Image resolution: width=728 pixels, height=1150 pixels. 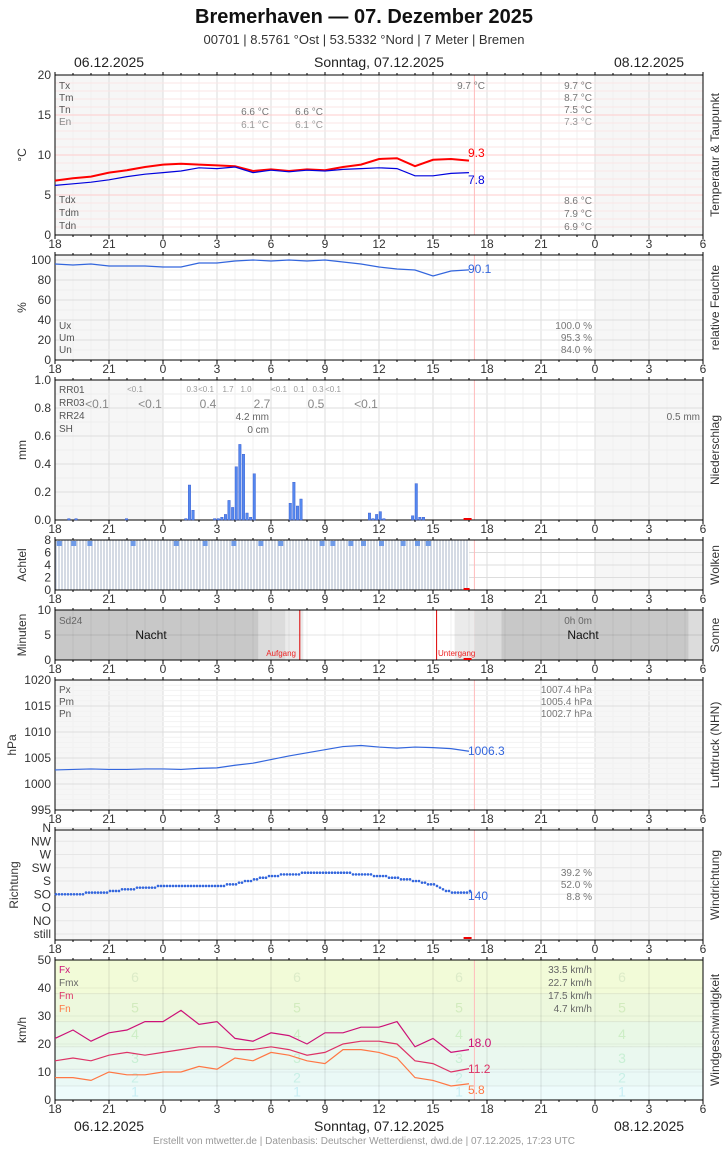 I want to click on svg-text: Fx, so click(x=64, y=970).